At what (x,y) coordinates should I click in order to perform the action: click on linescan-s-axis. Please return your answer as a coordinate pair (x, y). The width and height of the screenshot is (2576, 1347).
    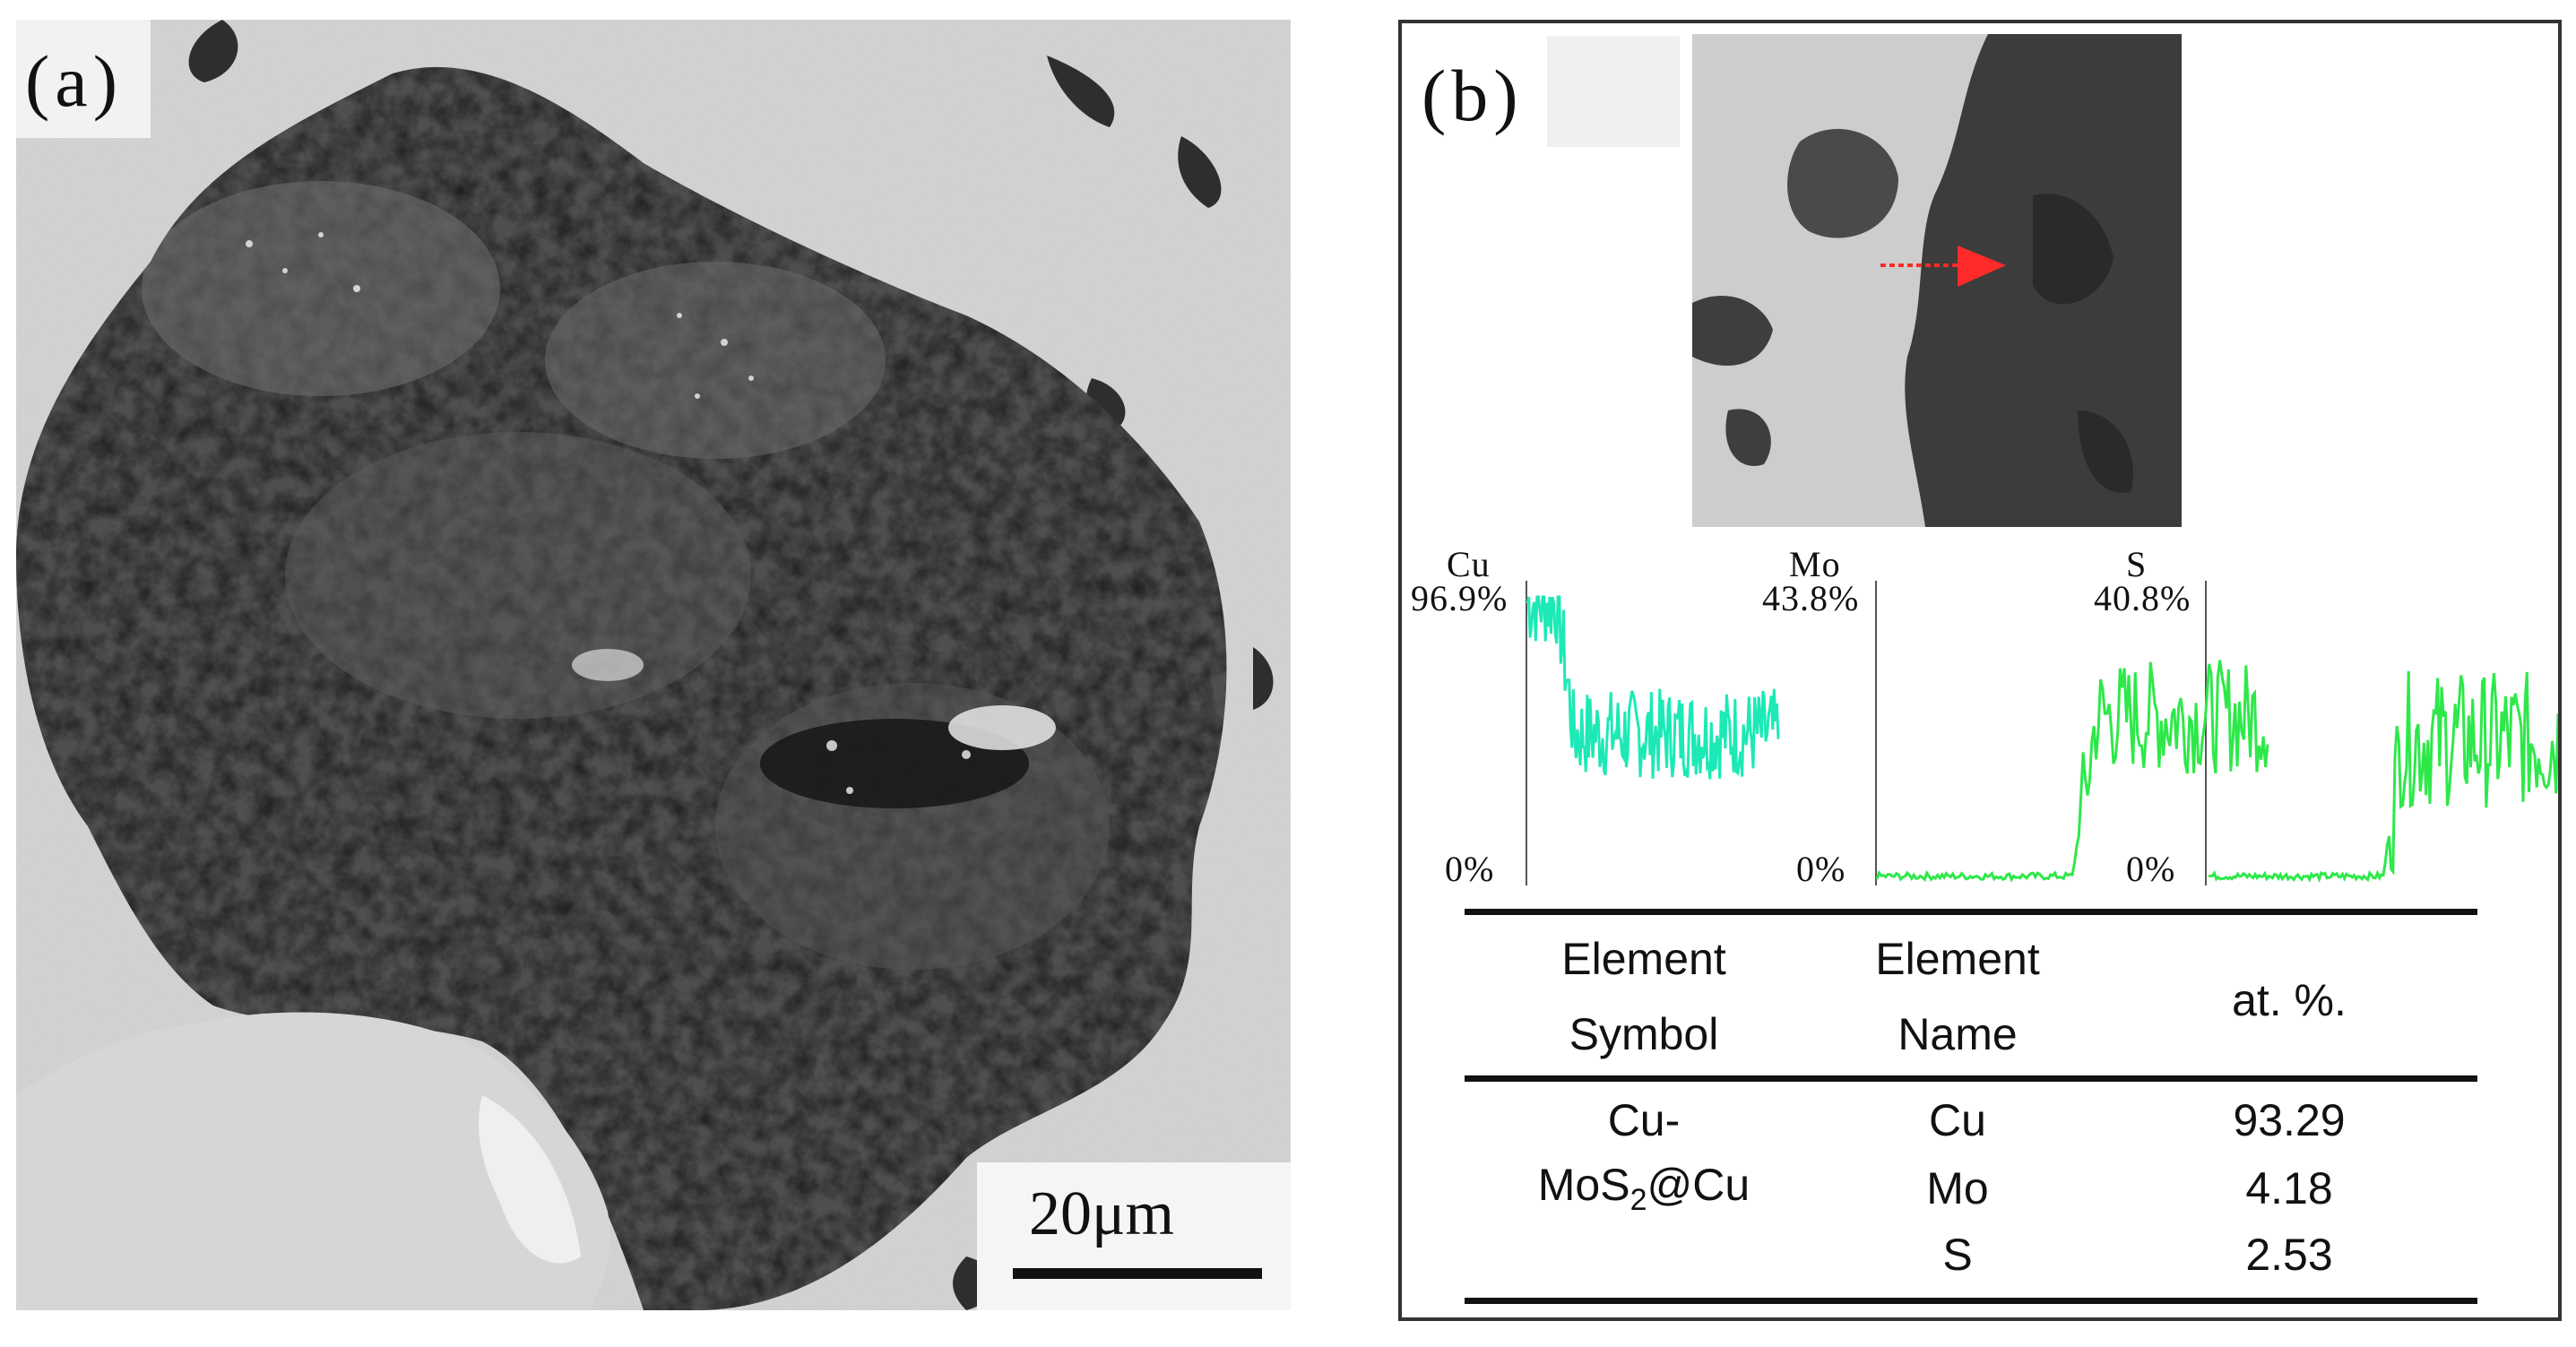
    Looking at the image, I should click on (2206, 733).